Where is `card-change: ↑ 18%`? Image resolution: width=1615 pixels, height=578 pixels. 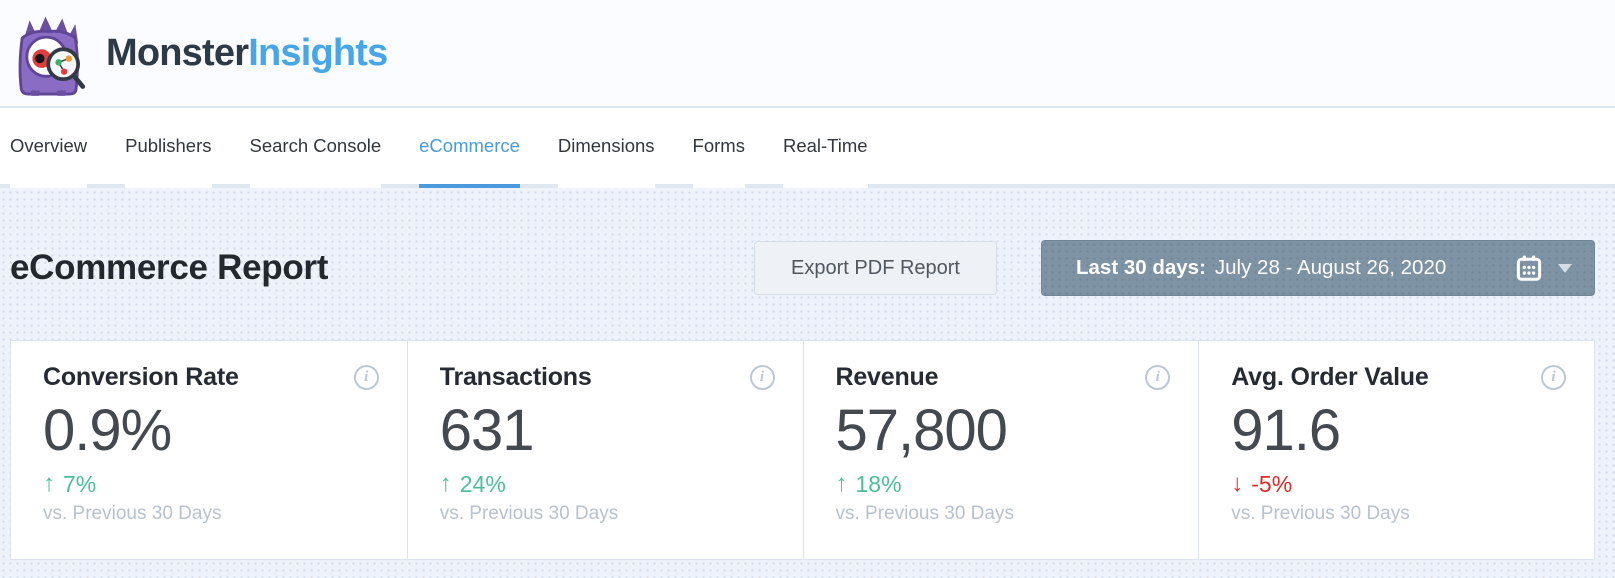
card-change: ↑ 18% is located at coordinates (1003, 484).